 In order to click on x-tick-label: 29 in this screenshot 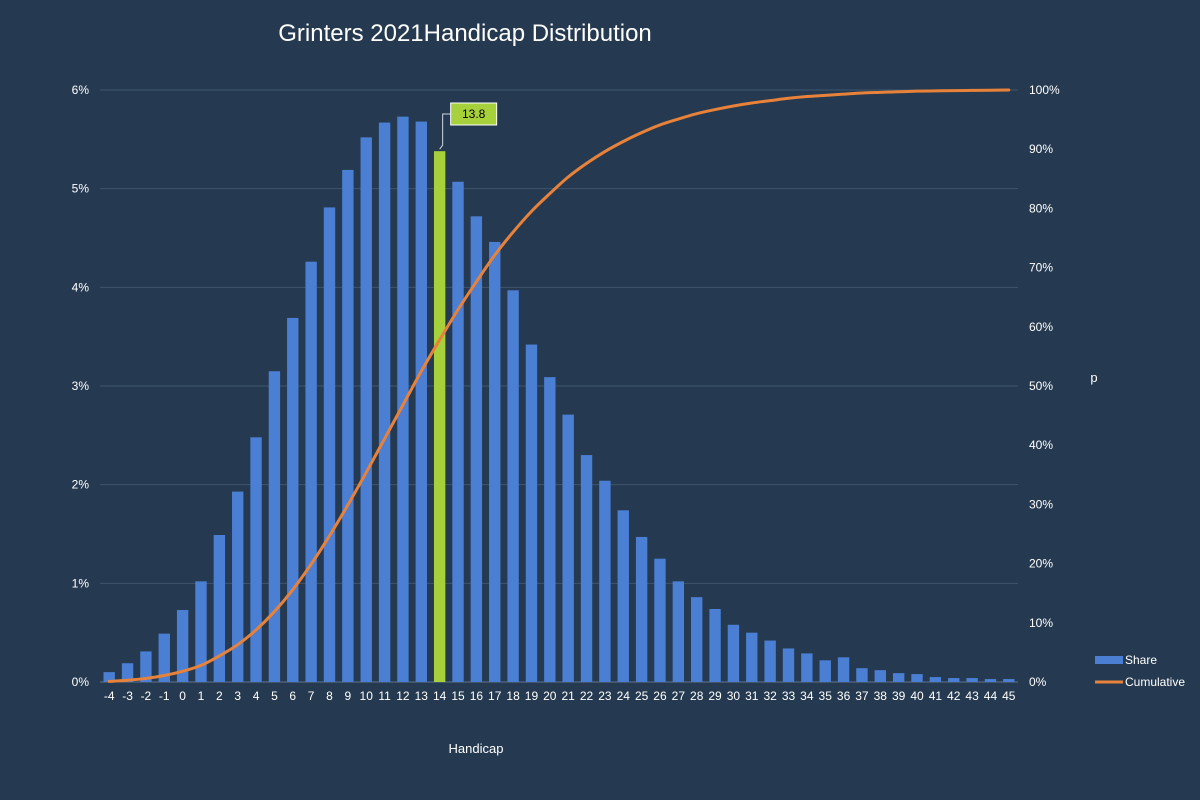, I will do `click(715, 696)`.